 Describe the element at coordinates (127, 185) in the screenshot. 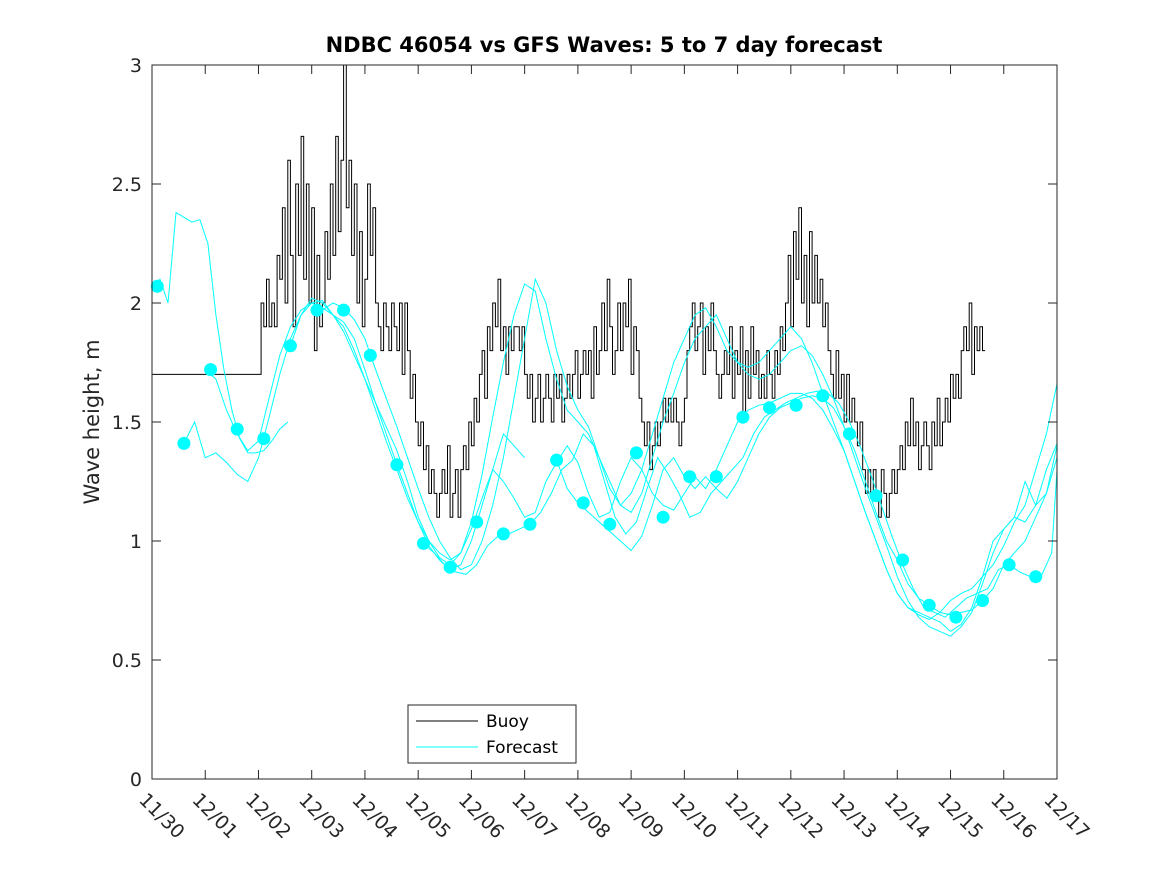

I see `y-tick-label: 2.5` at that location.